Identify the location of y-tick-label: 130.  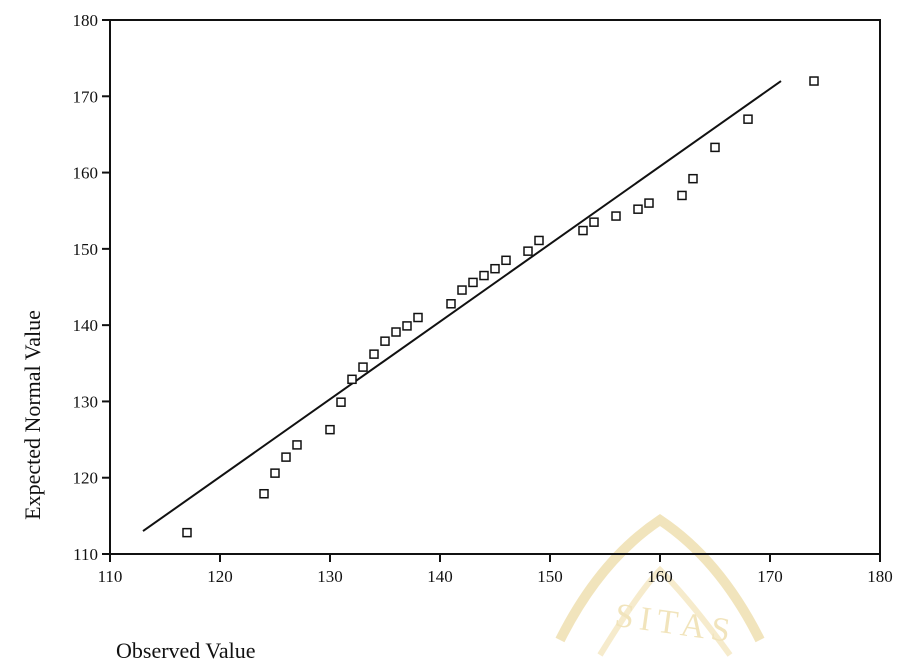
(86, 401).